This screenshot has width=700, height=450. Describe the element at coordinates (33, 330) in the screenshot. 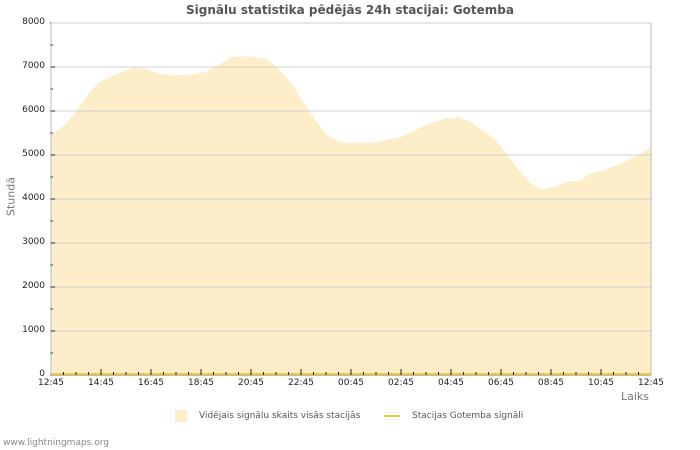

I see `y-tick-label: 1000` at that location.